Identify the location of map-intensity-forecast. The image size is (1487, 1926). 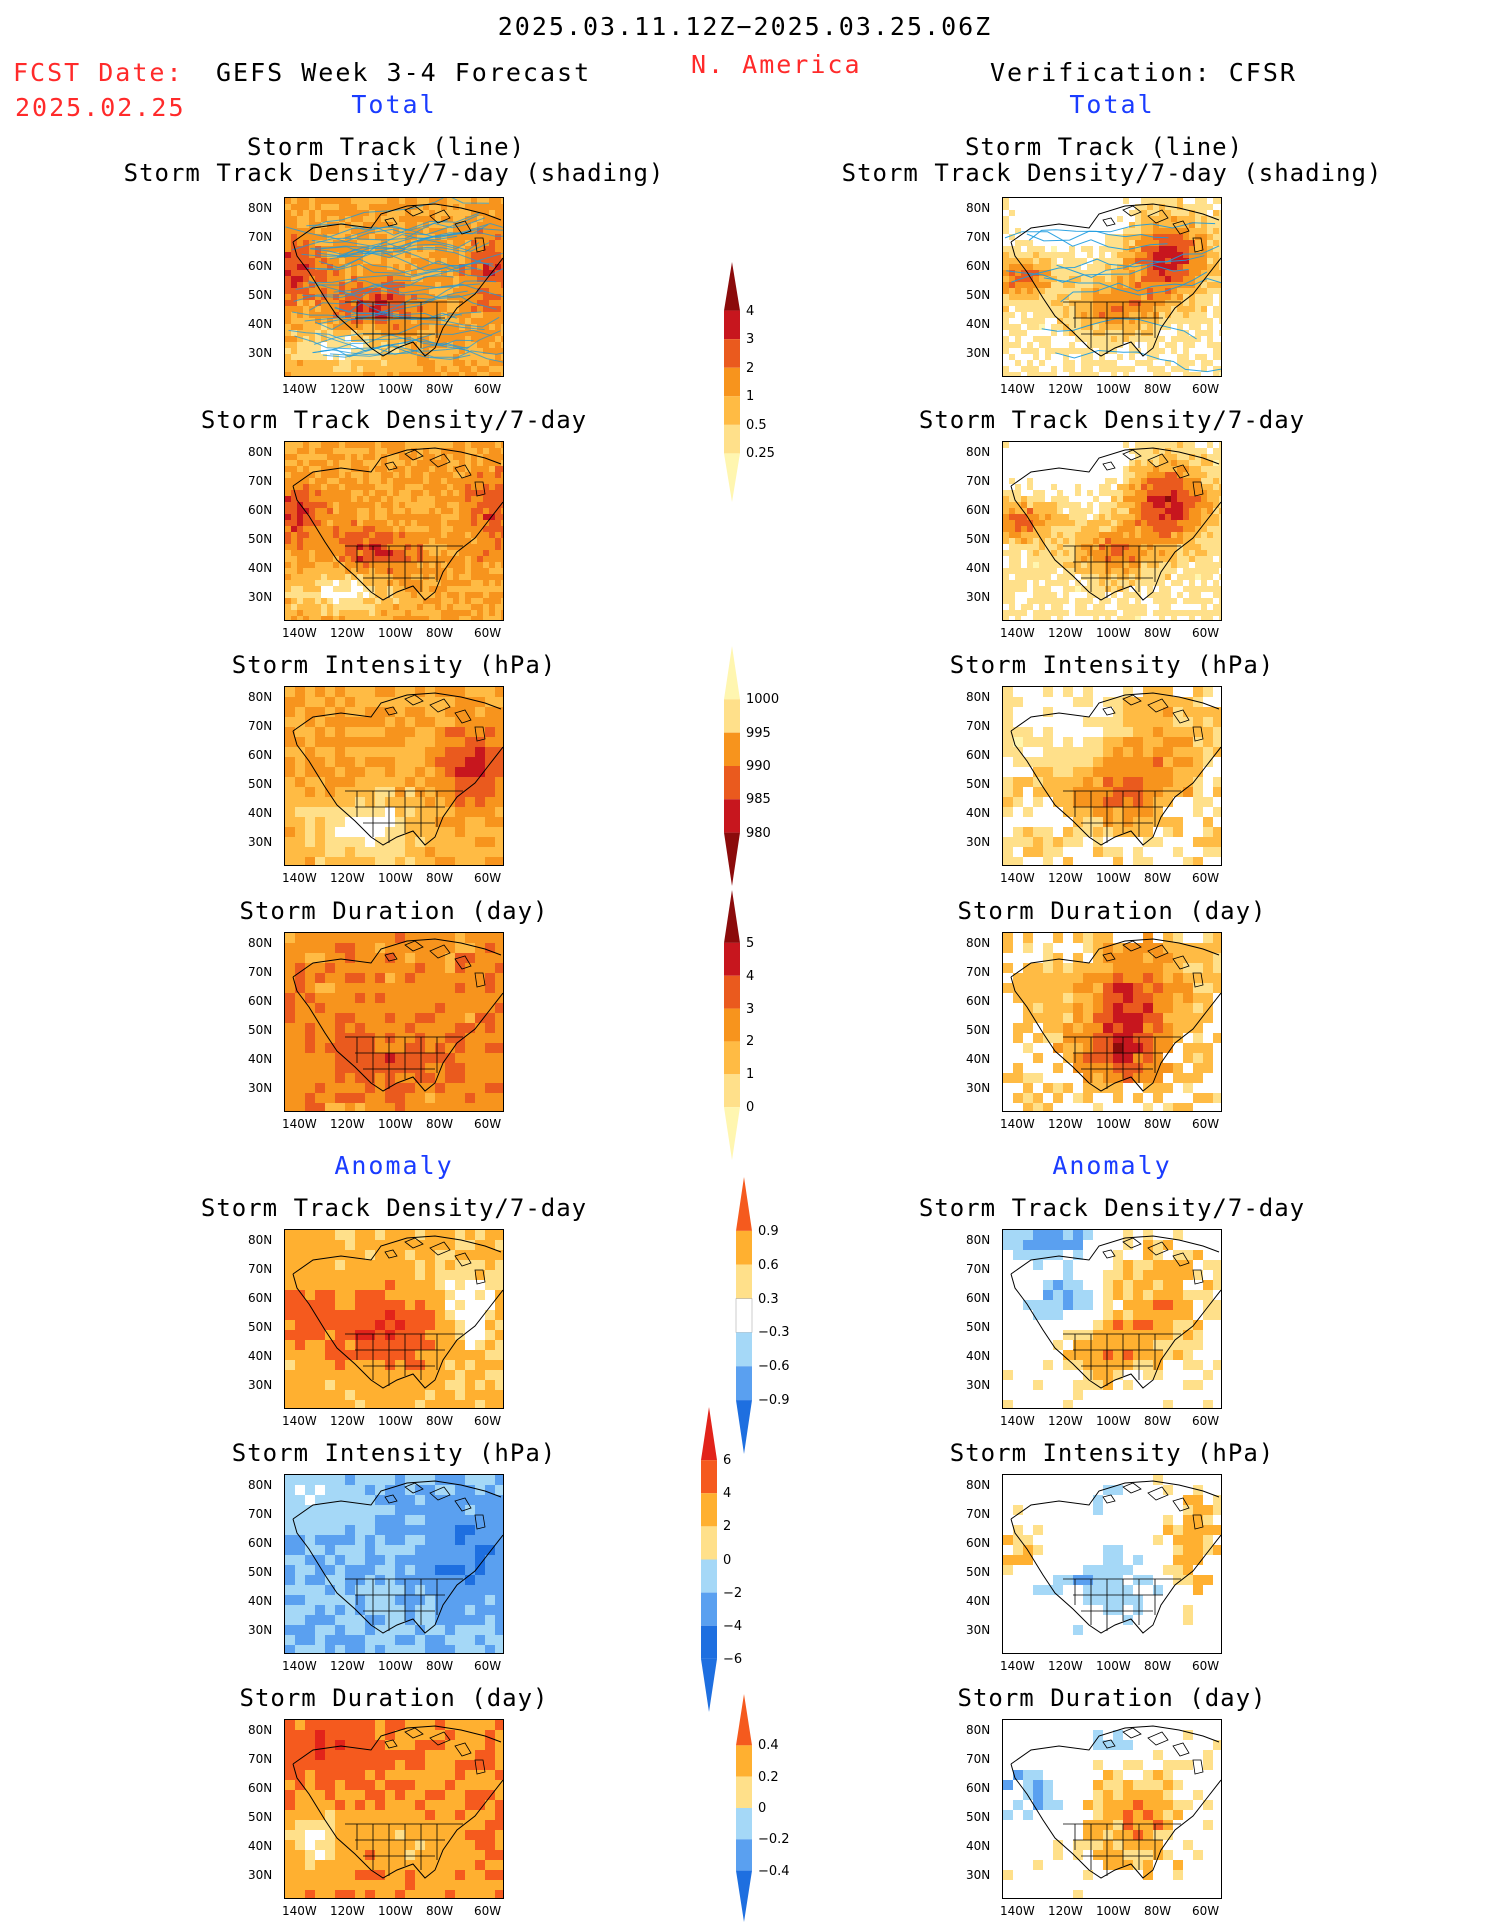
(394, 776).